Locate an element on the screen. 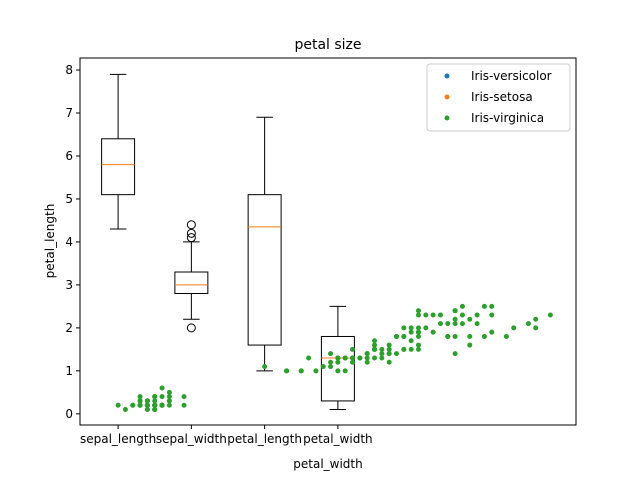 The image size is (640, 480). y-tick-label: 3 is located at coordinates (69, 285).